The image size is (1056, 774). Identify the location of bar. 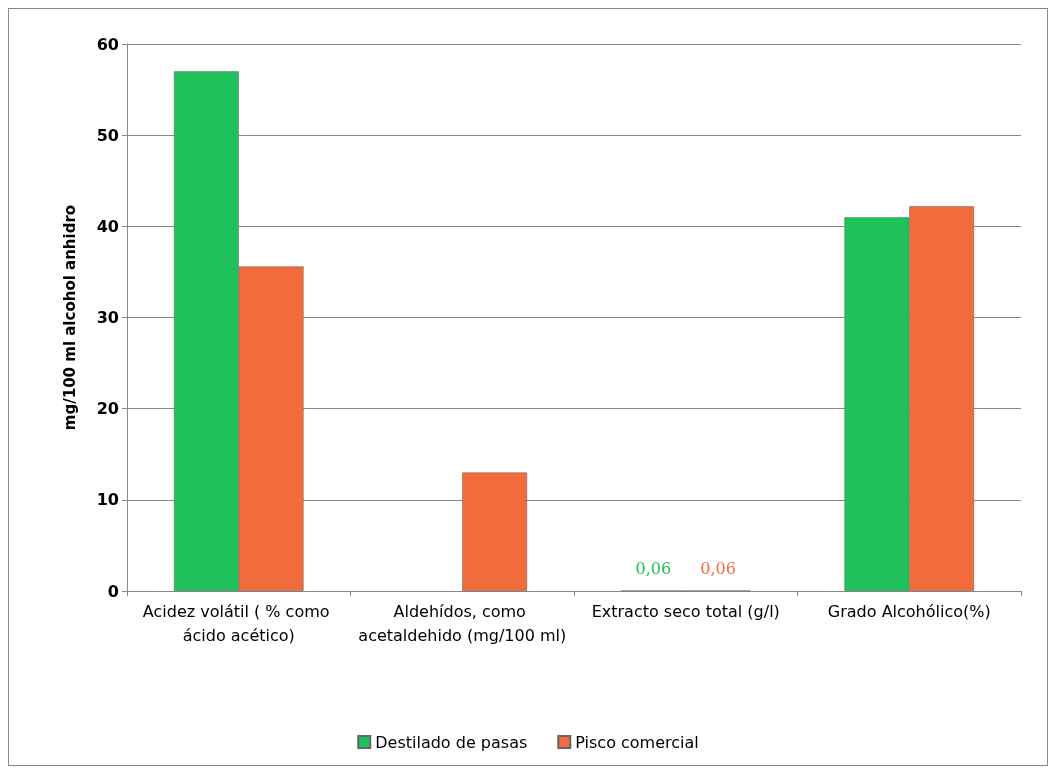
(495, 531).